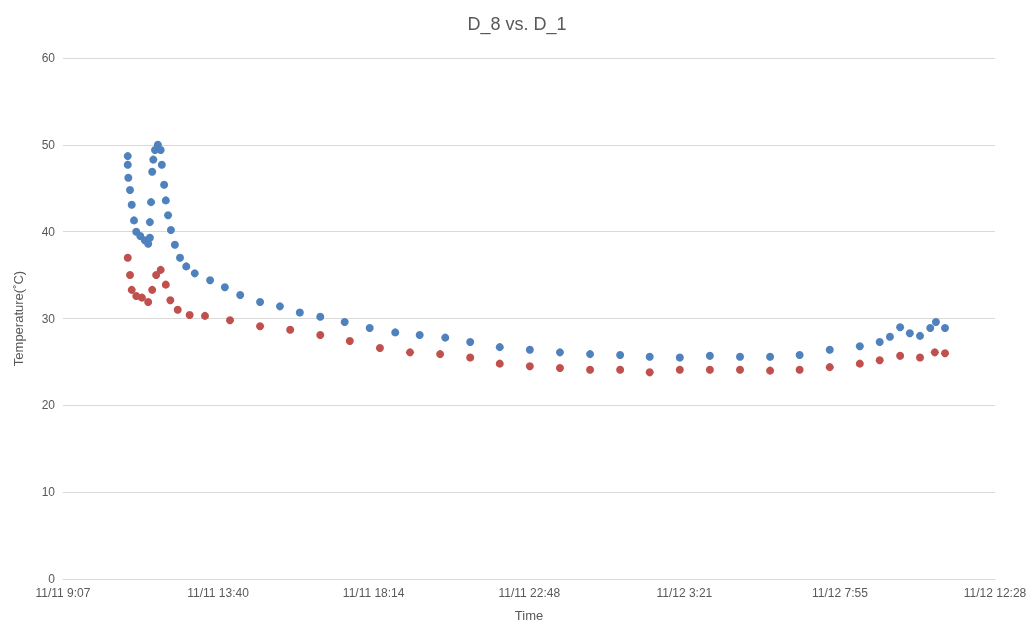  Describe the element at coordinates (48, 144) in the screenshot. I see `y-tick-label: 50` at that location.